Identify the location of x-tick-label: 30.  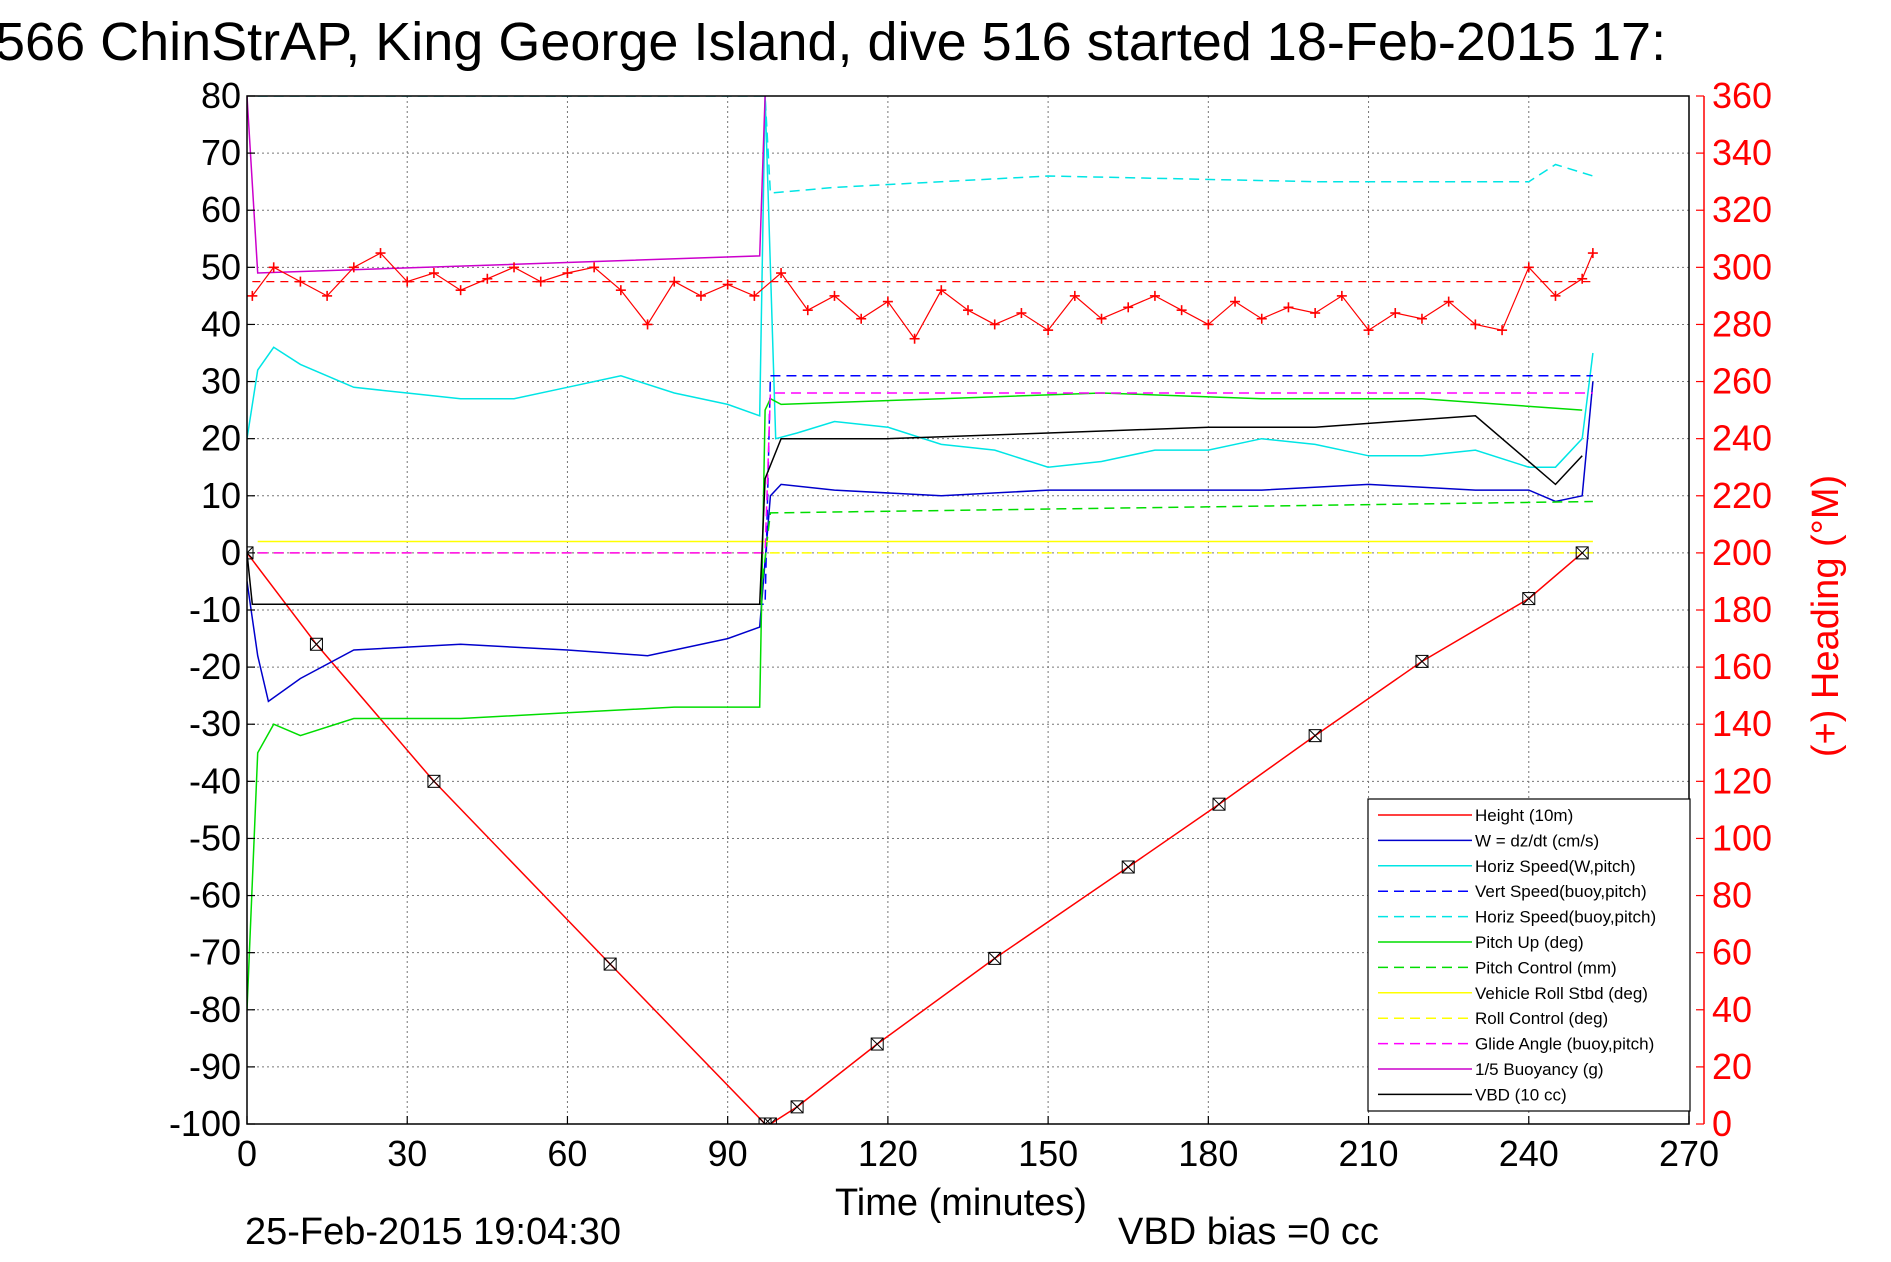
(407, 1153).